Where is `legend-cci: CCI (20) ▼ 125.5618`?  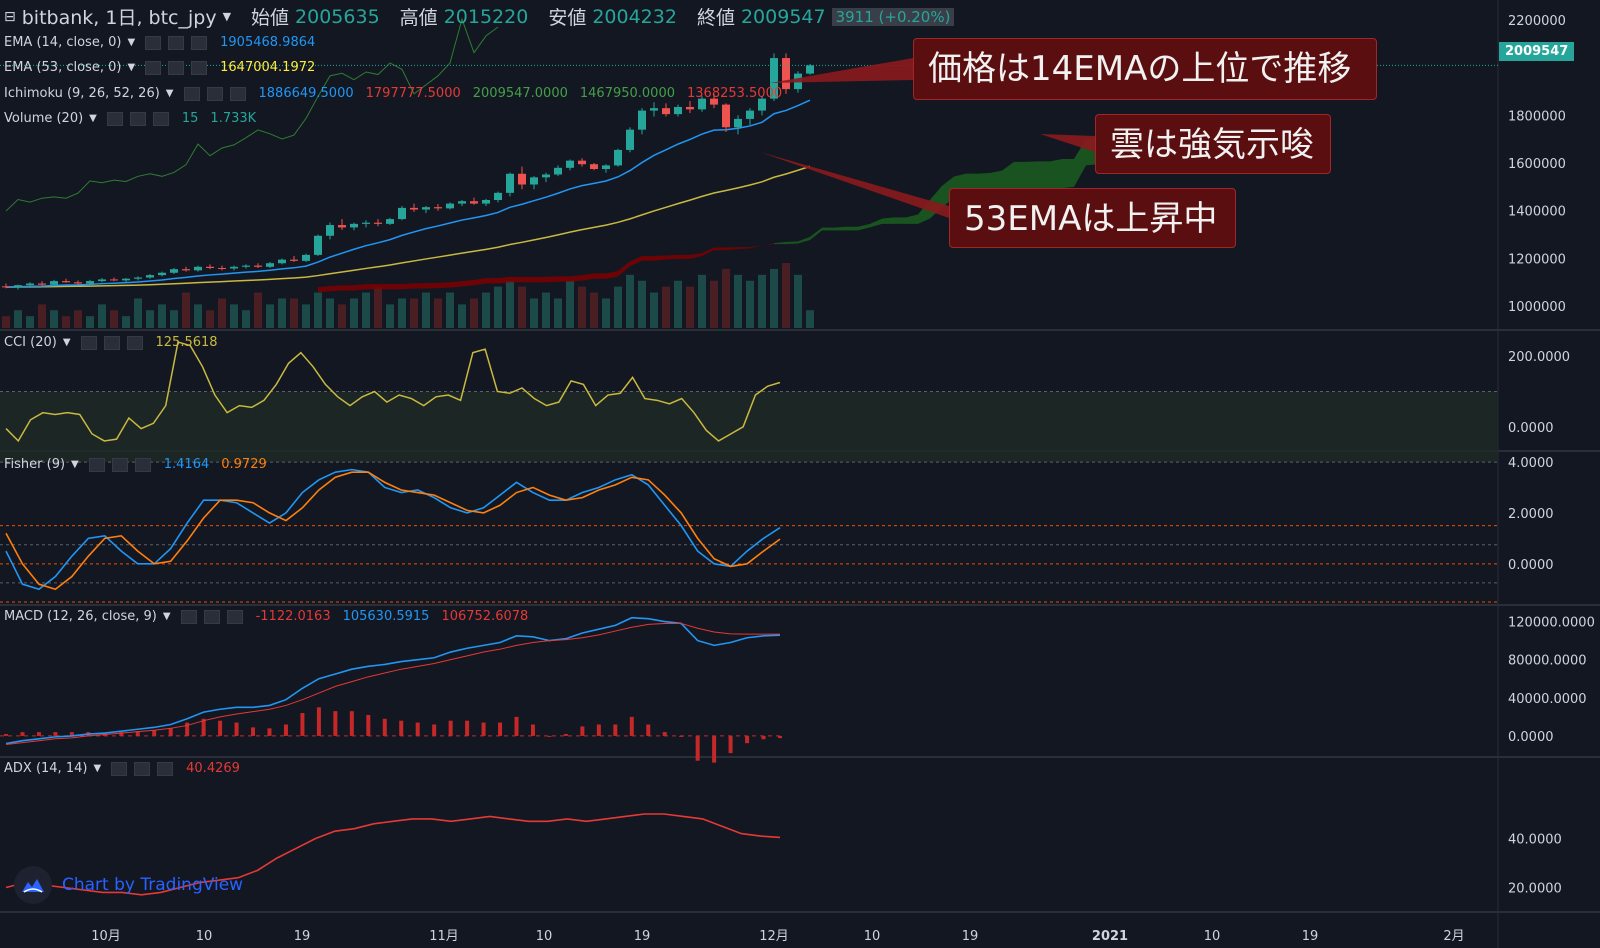
legend-cci: CCI (20) ▼ 125.5618 is located at coordinates (111, 342).